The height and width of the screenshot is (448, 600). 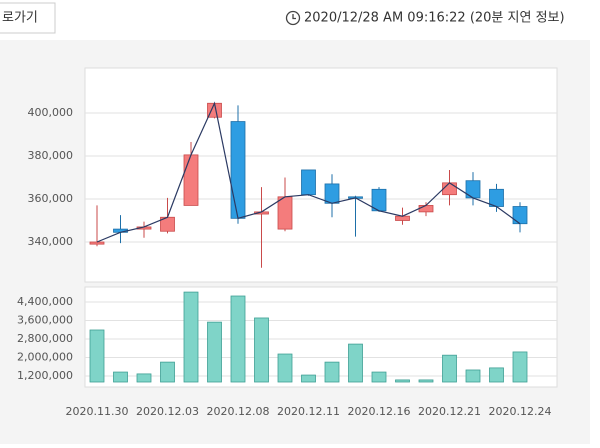 I want to click on y-tick-label: 360,000, so click(x=51, y=198).